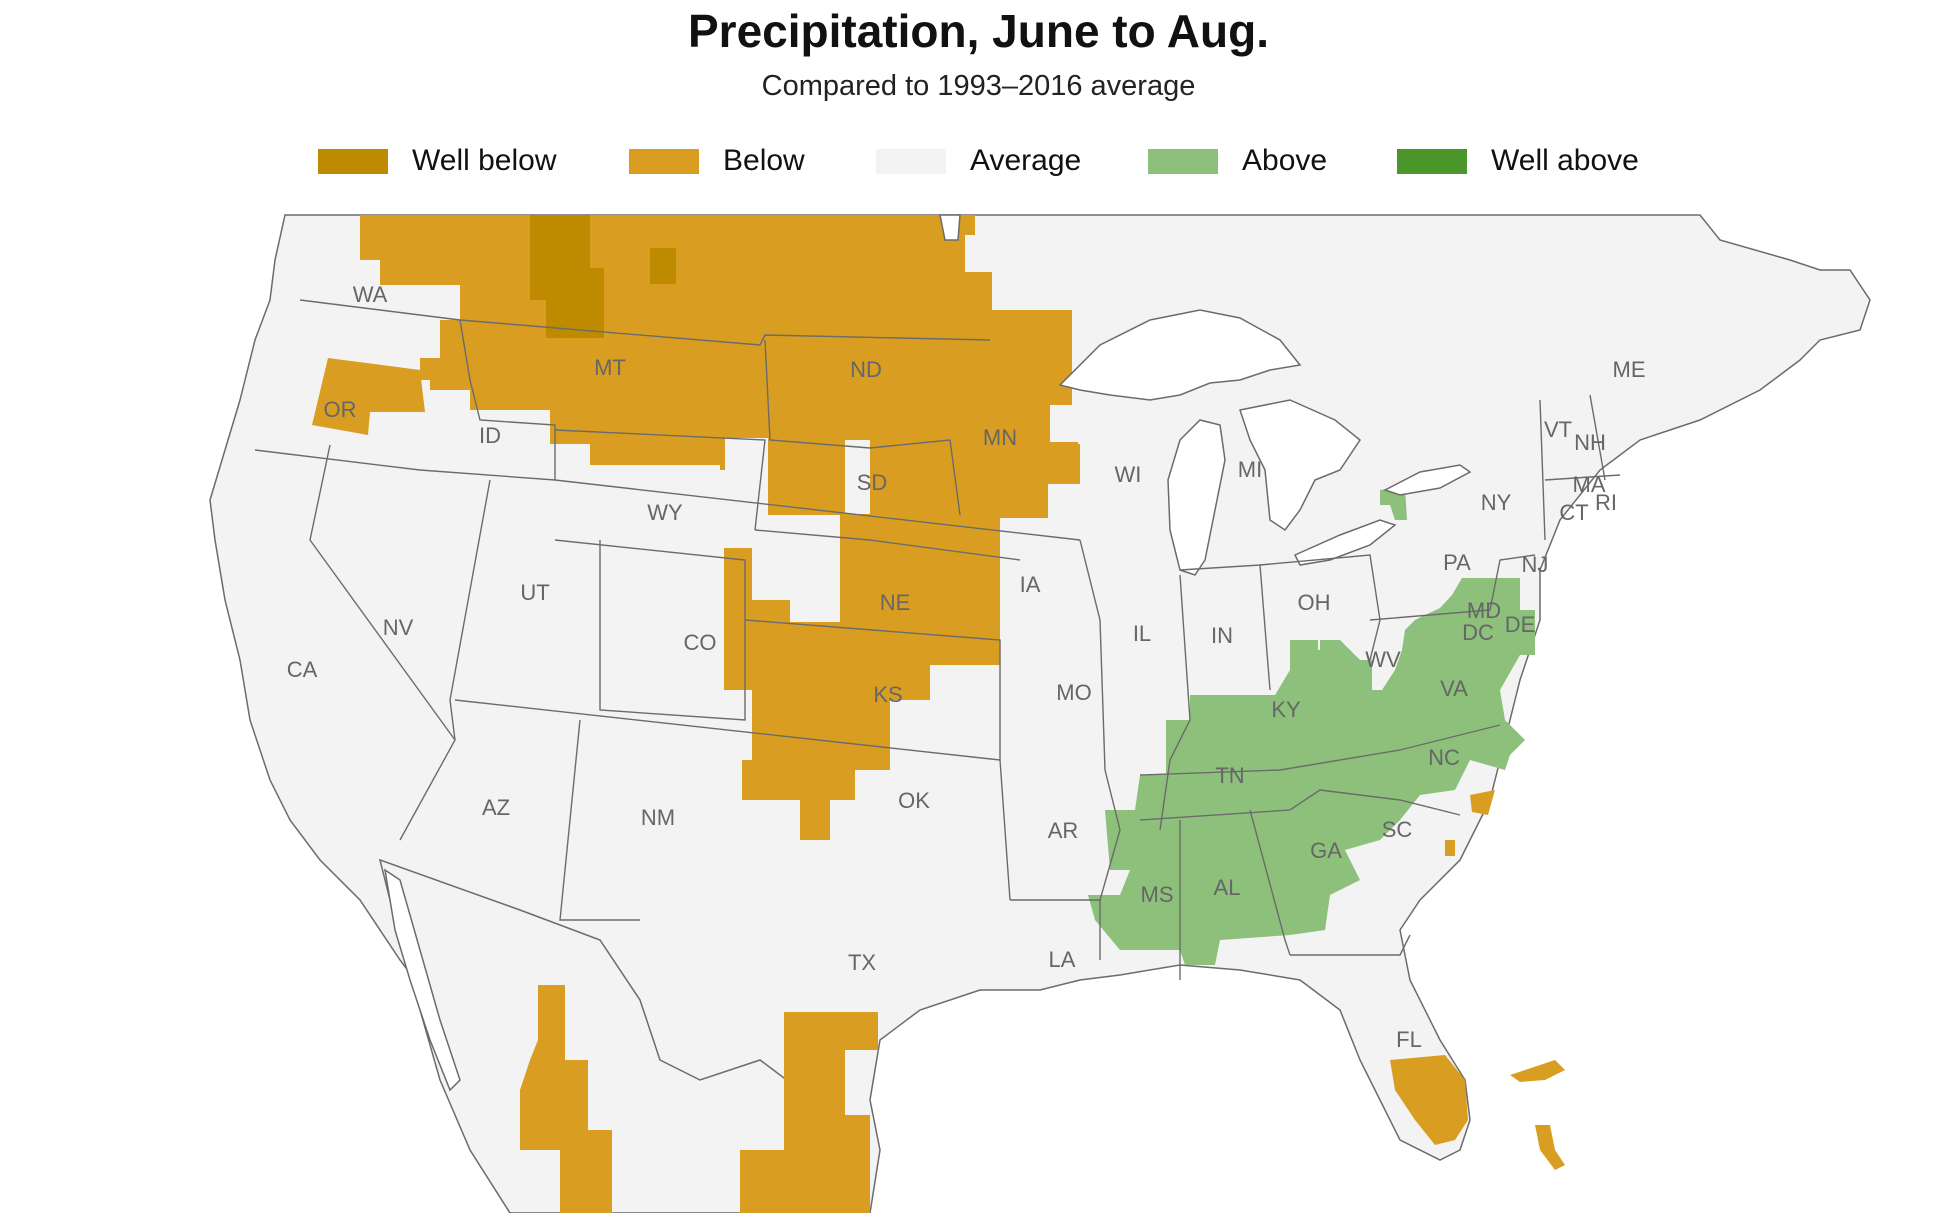  Describe the element at coordinates (496, 807) in the screenshot. I see `state-label-az: AZ` at that location.